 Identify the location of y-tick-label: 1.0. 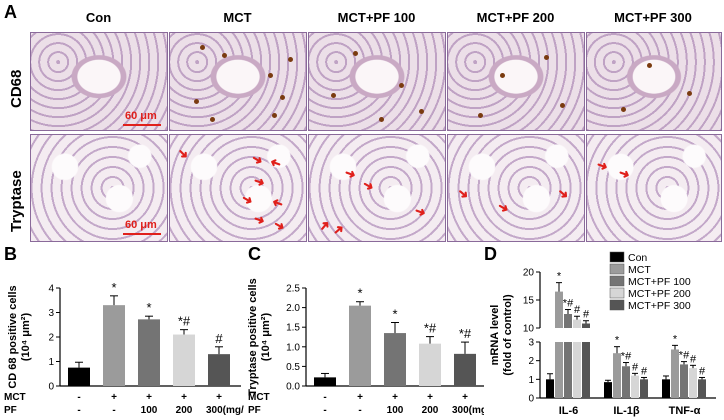
(293, 347).